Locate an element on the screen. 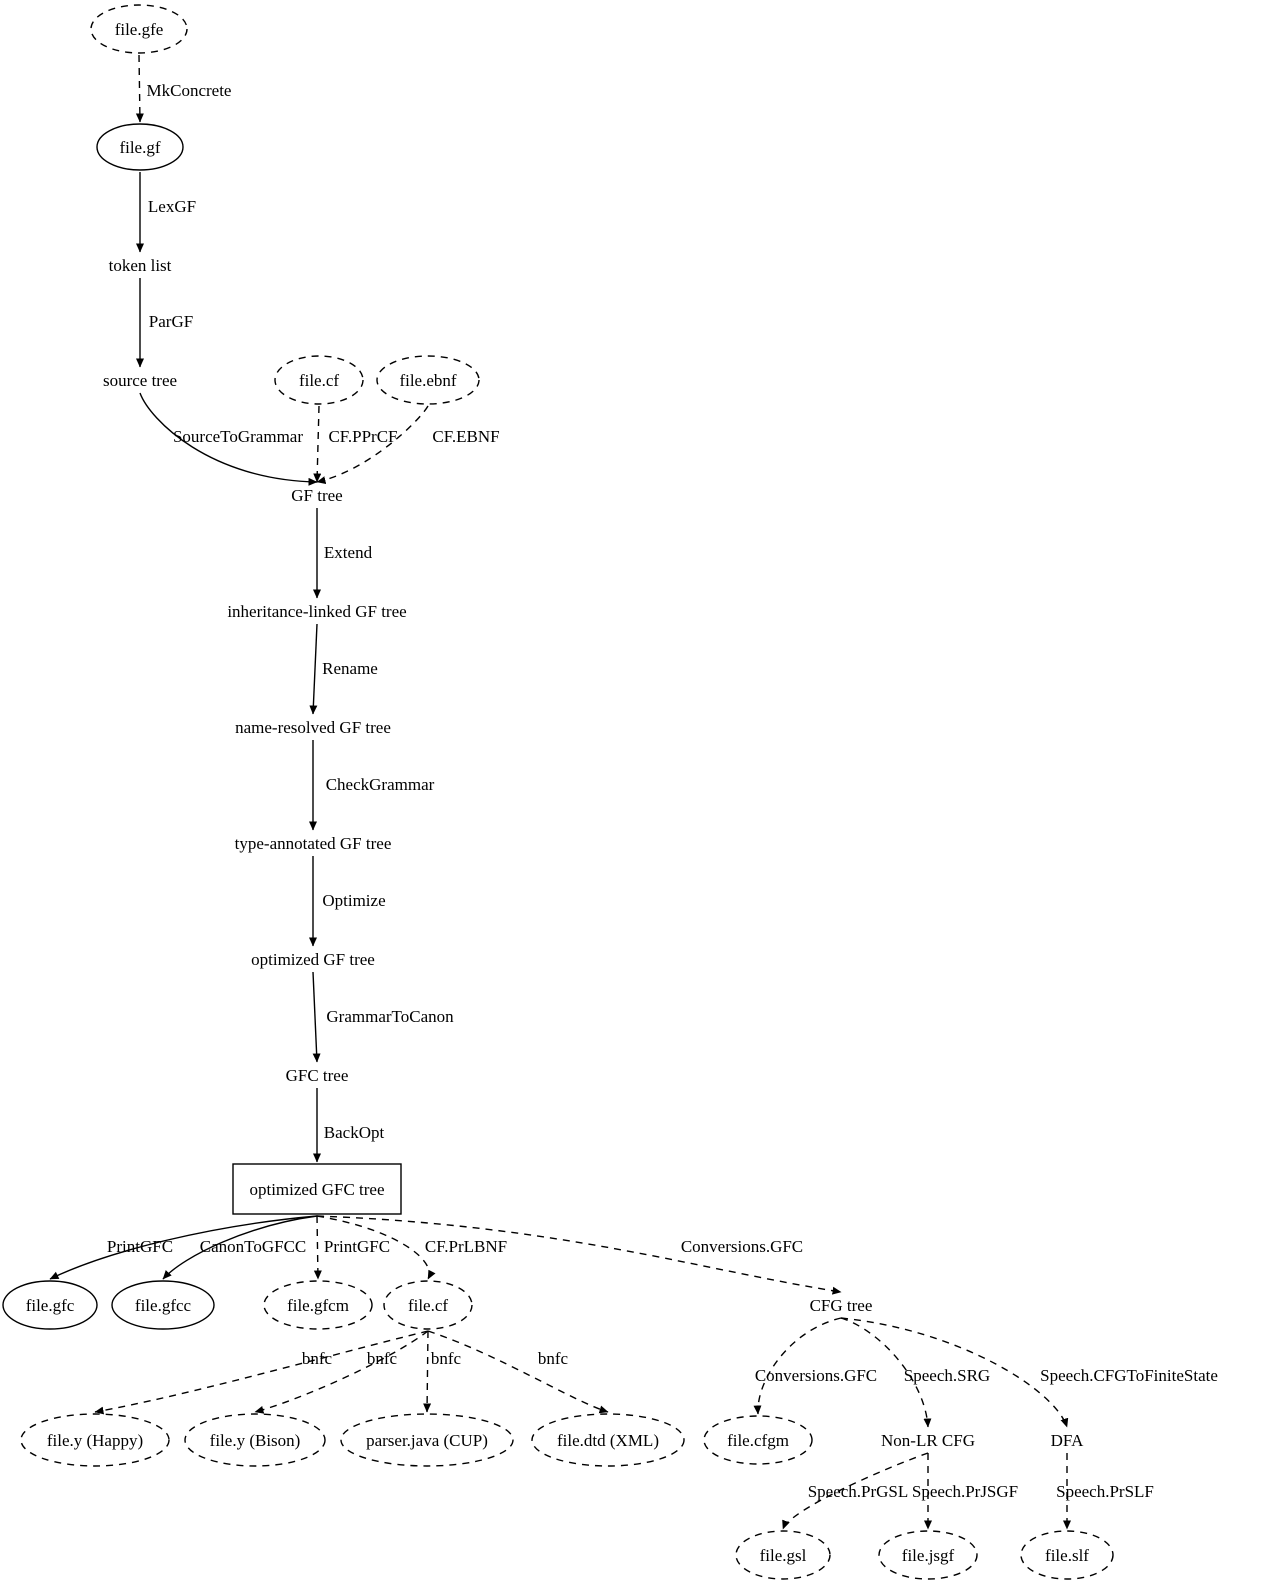  node-outline-file_dtd is located at coordinates (608, 1440).